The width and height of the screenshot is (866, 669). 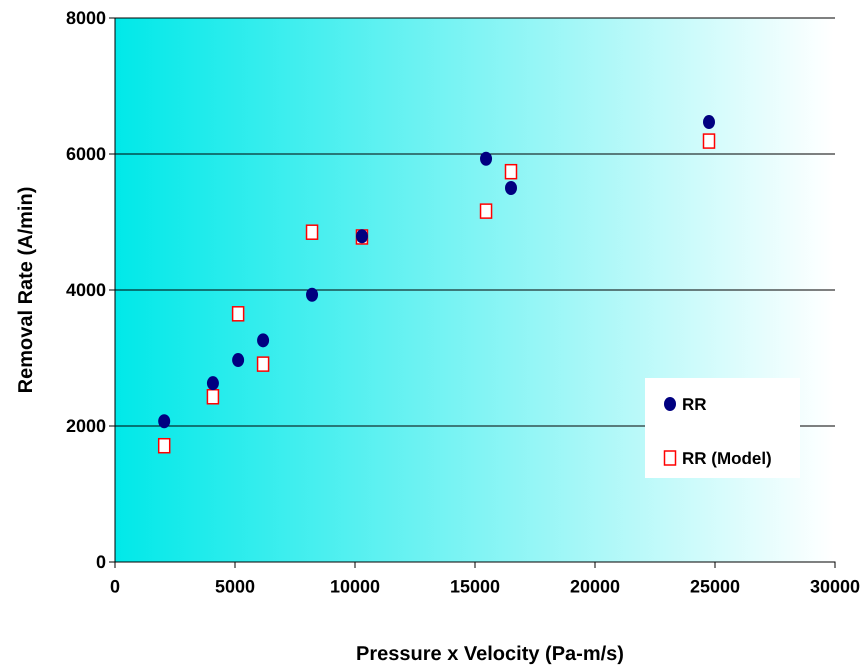 I want to click on x-tick-label: 20000, so click(x=595, y=586).